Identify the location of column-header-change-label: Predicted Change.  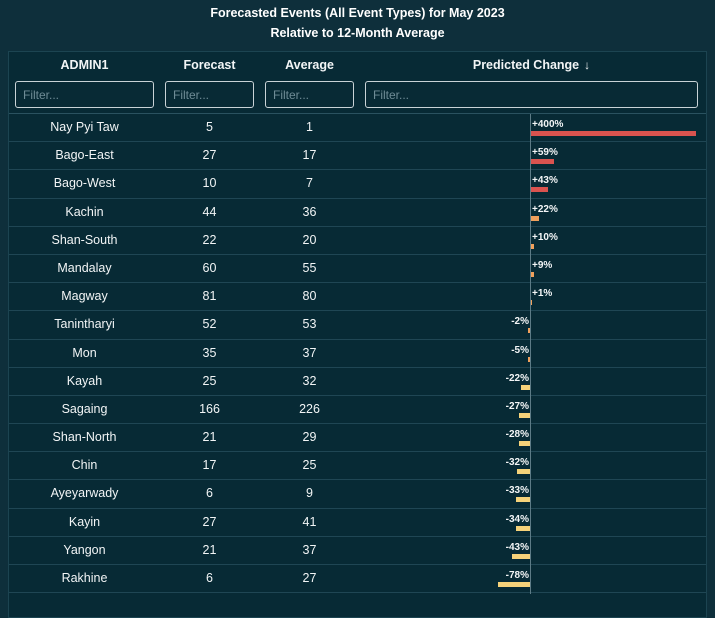
(526, 65).